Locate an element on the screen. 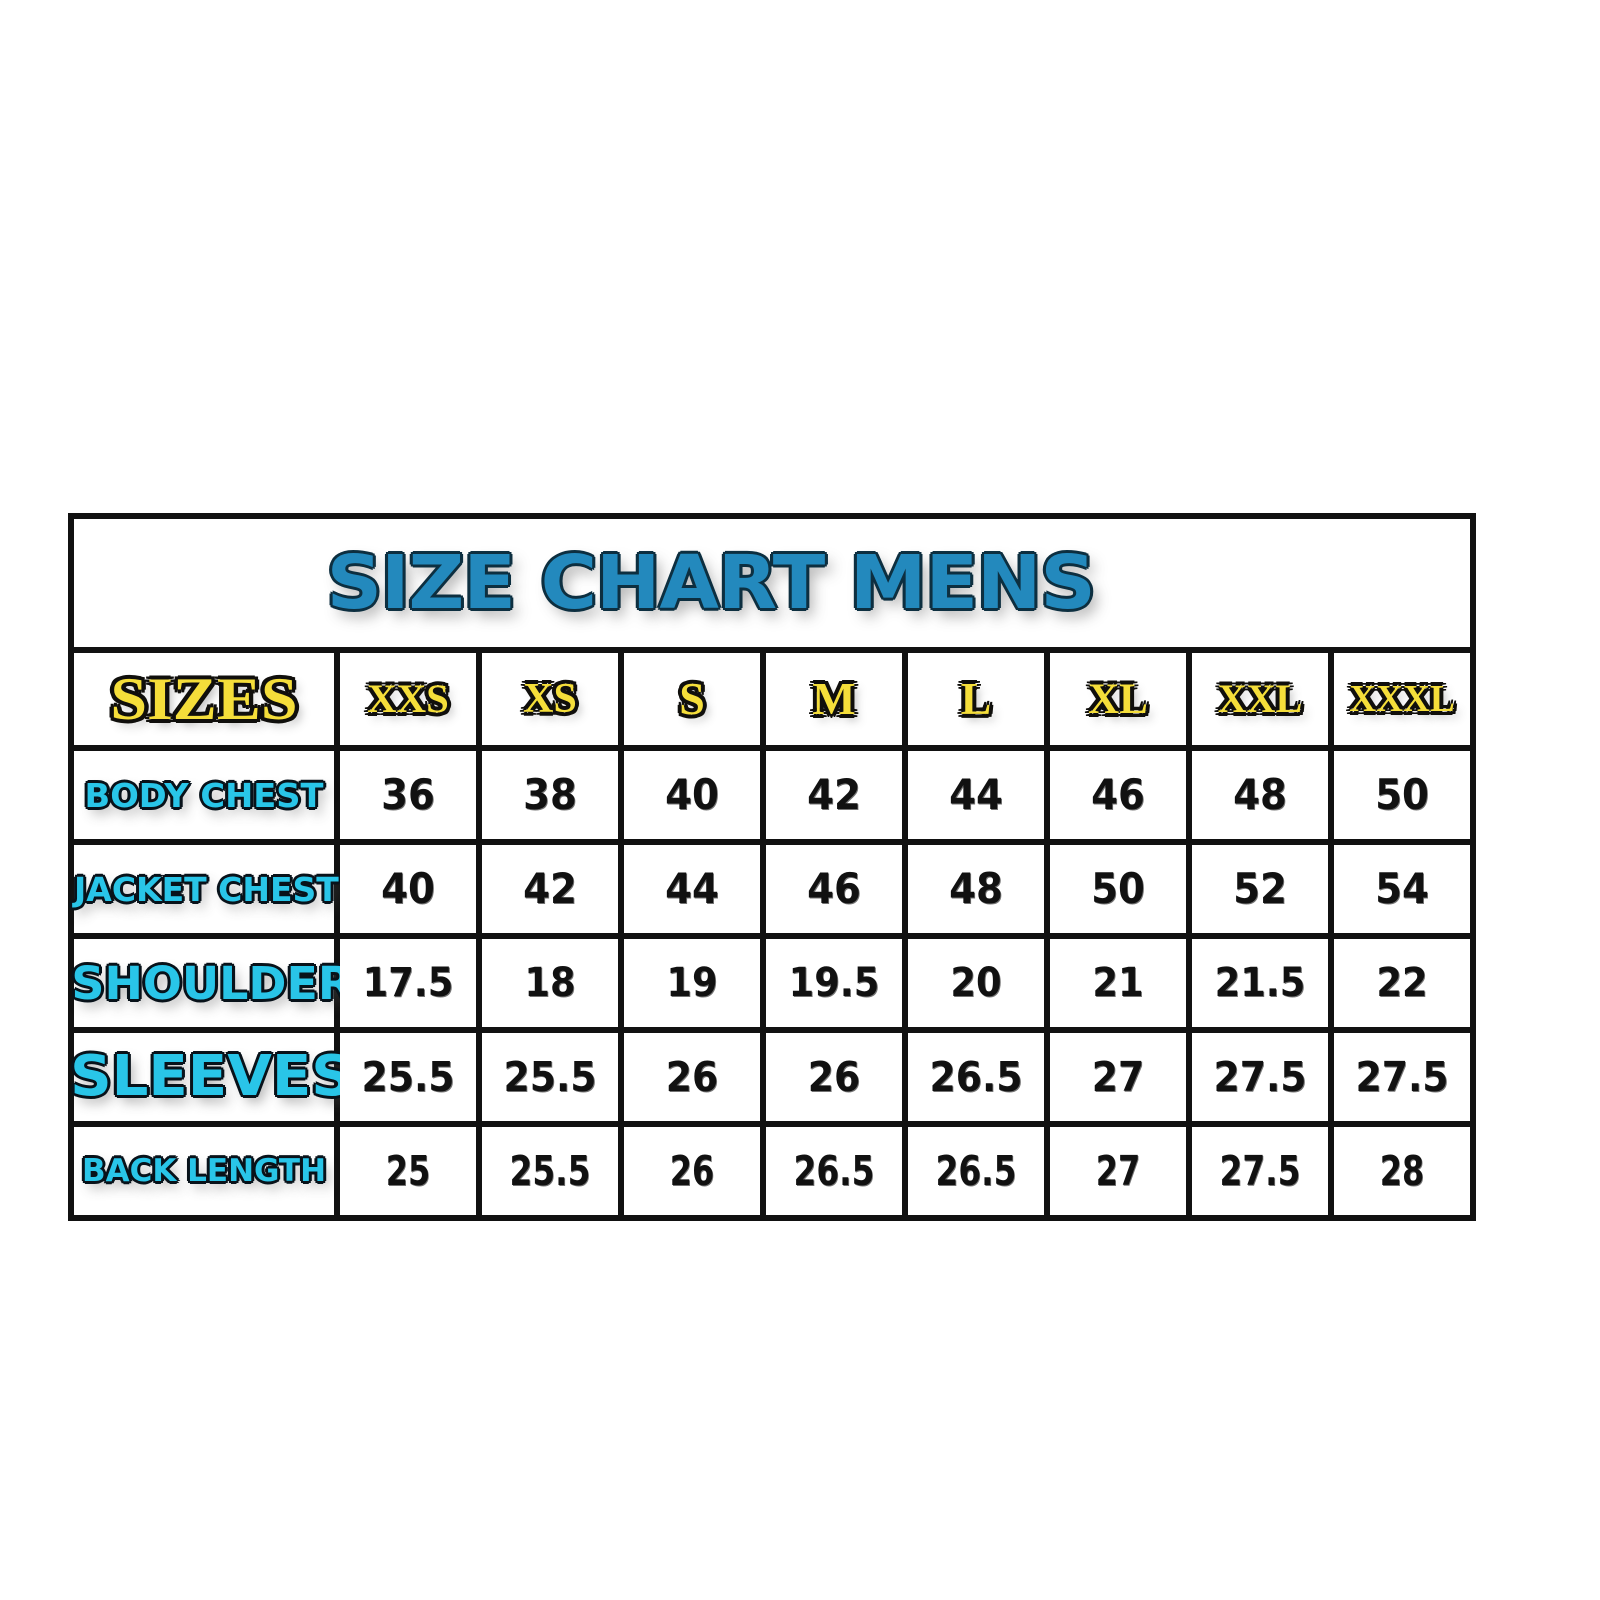 This screenshot has width=1600, height=1600. cell-value: 19 is located at coordinates (692, 983).